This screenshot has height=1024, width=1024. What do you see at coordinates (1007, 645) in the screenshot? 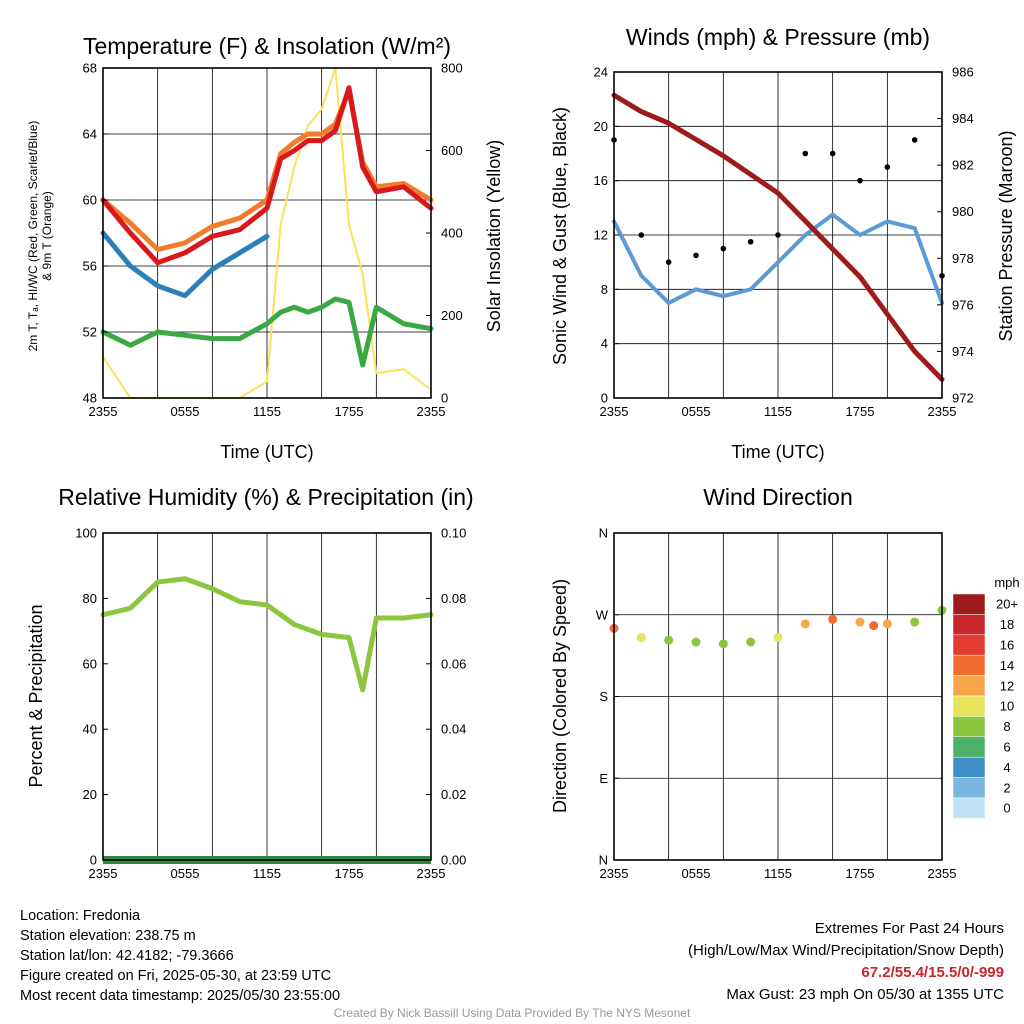
I see `legend-label: 16` at bounding box center [1007, 645].